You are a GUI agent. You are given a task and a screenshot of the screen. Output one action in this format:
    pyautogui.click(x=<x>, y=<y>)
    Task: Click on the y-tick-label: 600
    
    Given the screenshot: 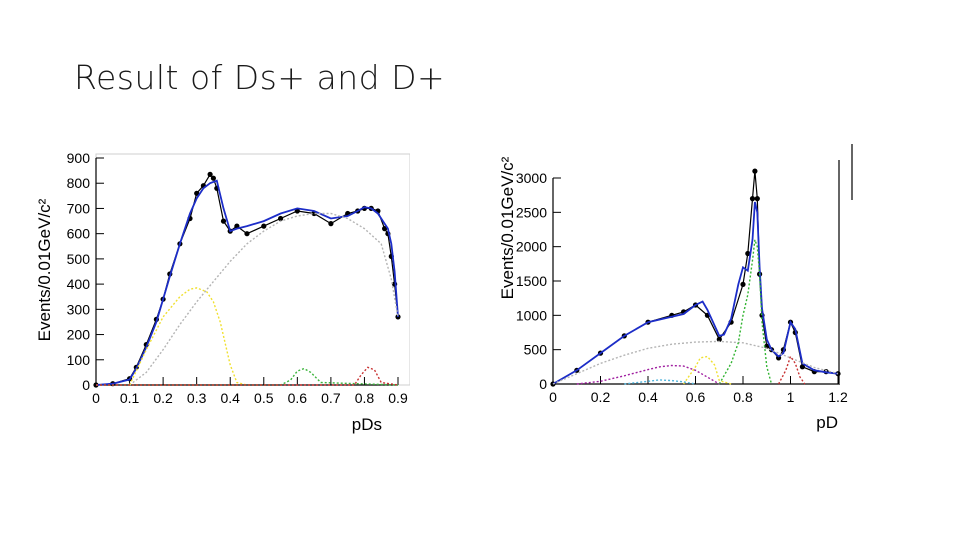 What is the action you would take?
    pyautogui.click(x=79, y=234)
    